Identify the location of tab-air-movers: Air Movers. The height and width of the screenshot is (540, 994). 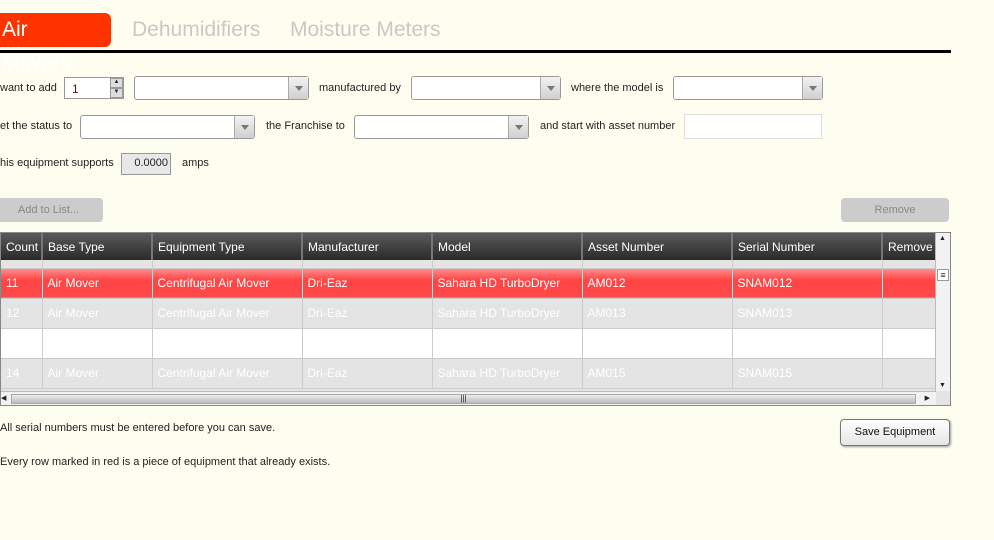
(55, 44).